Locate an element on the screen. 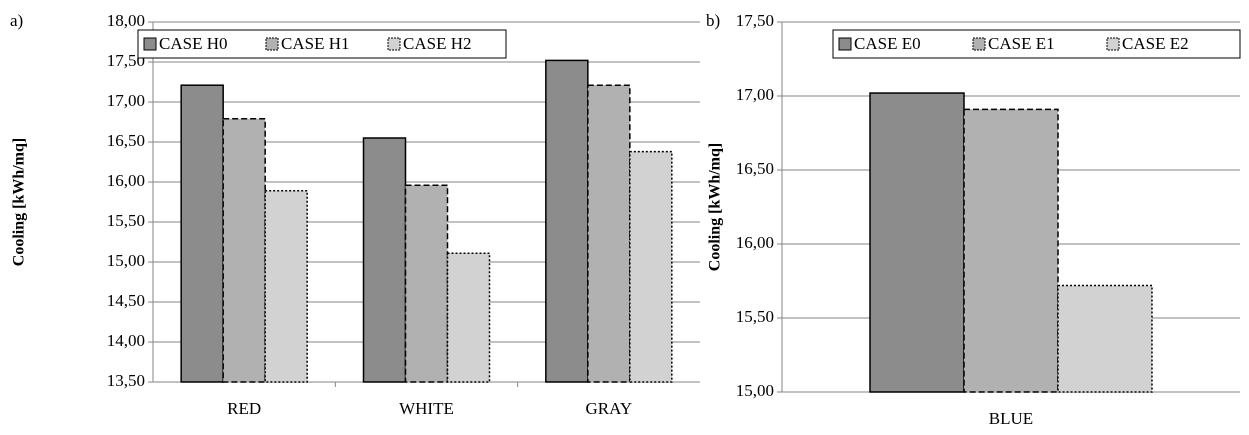 This screenshot has width=1249, height=435. y-tick-label: 13,50 is located at coordinates (126, 380).